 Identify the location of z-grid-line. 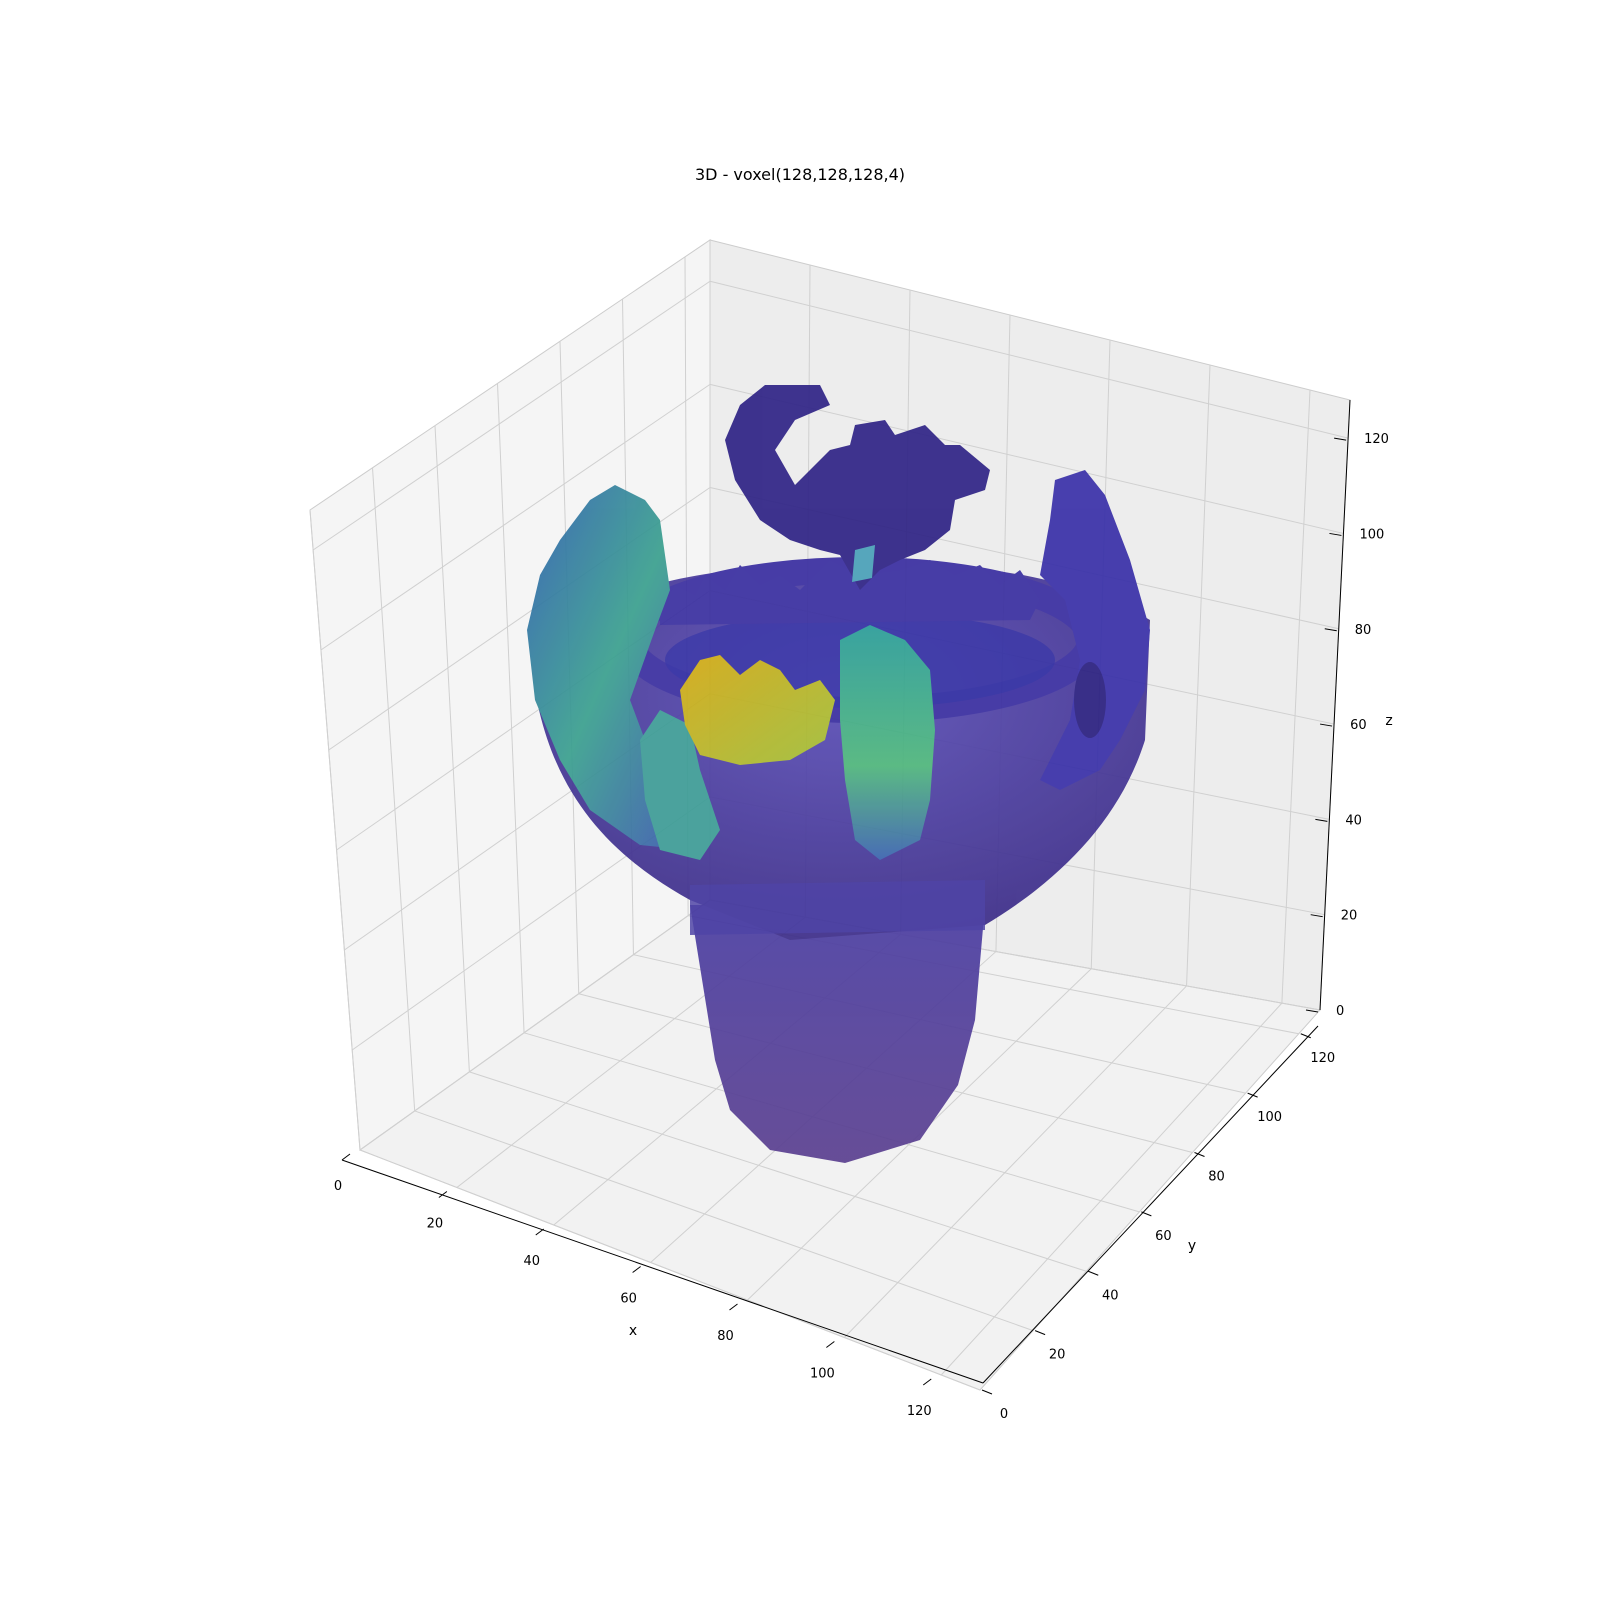
(1029, 359).